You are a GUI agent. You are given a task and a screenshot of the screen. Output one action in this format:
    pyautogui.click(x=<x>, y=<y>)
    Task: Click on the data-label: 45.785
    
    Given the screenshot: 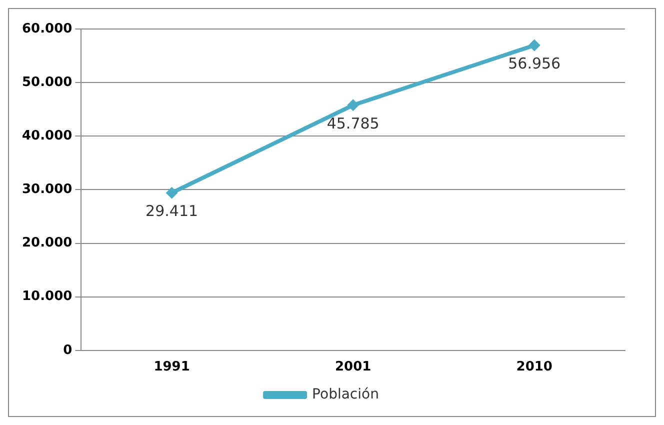 What is the action you would take?
    pyautogui.click(x=353, y=123)
    